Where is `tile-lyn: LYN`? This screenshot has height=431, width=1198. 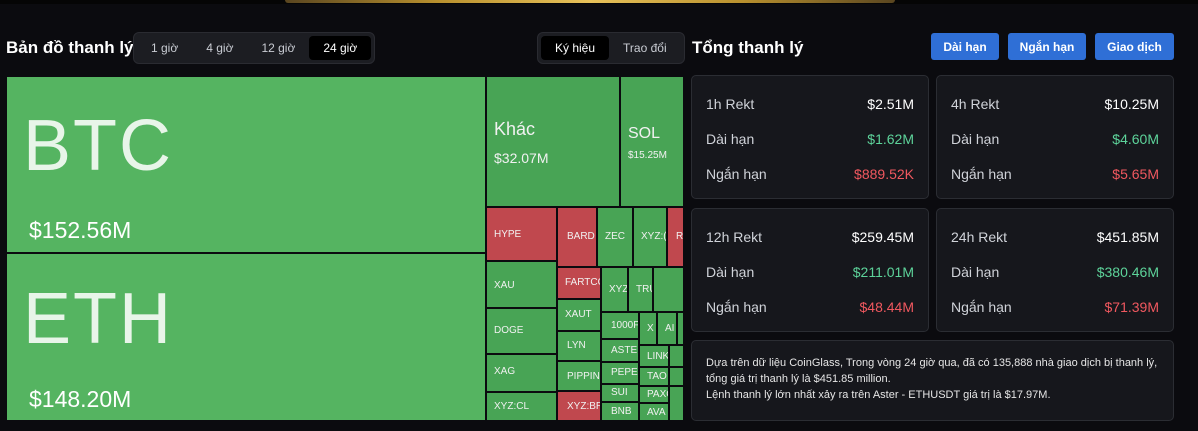 tile-lyn: LYN is located at coordinates (579, 346).